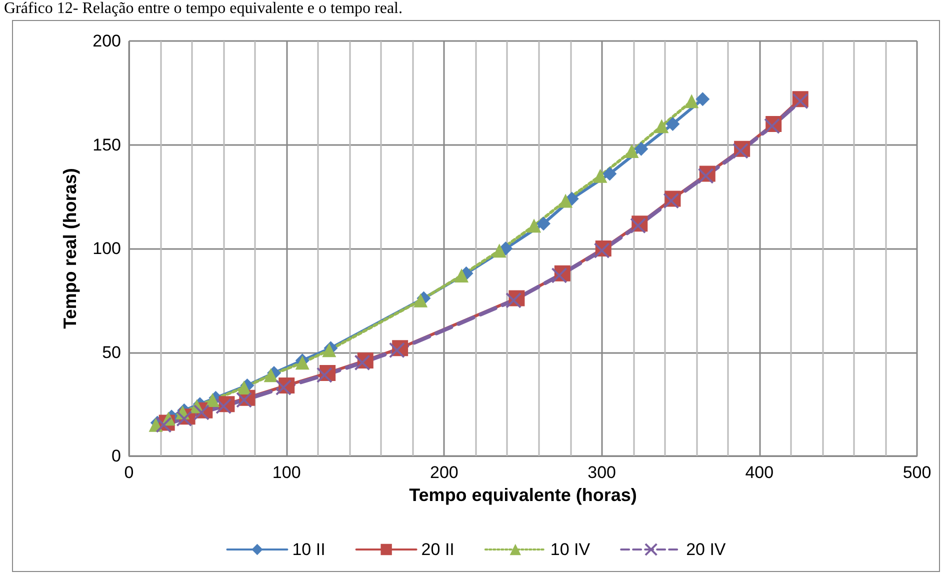  Describe the element at coordinates (286, 472) in the screenshot. I see `x-tick-label: 100` at that location.